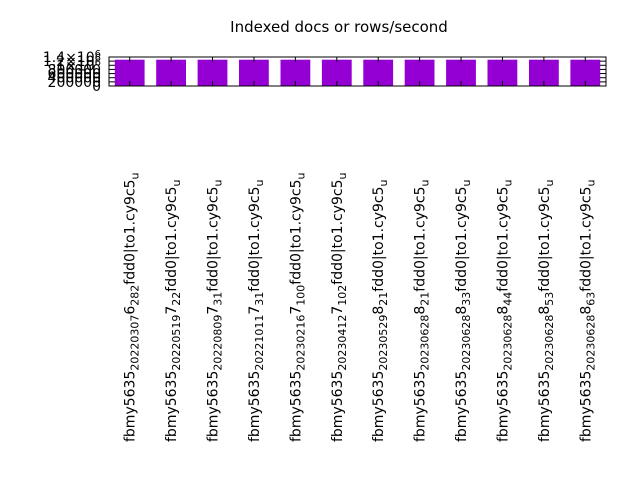  Describe the element at coordinates (422, 310) in the screenshot. I see `x-tick-label: fbmy563520230628821fdd0|to1.cy9c5u` at that location.